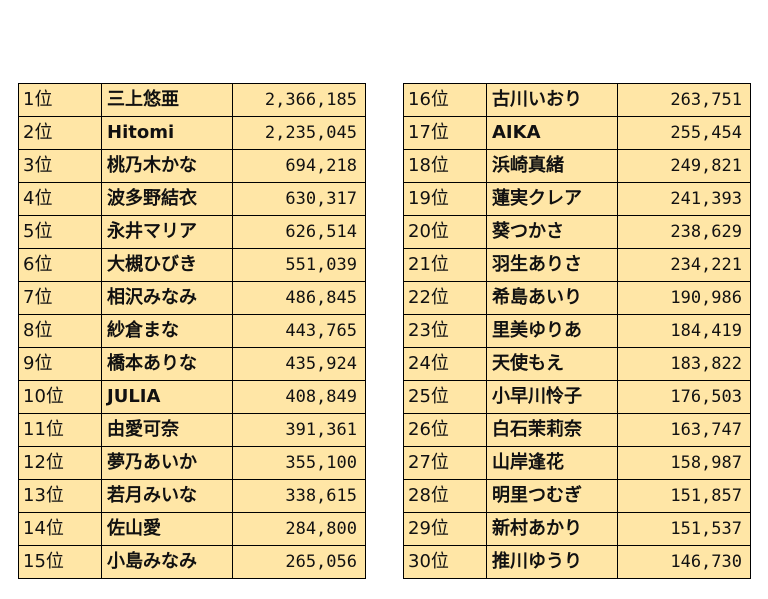 This screenshot has width=768, height=599. I want to click on rank-cell: 17位, so click(445, 133).